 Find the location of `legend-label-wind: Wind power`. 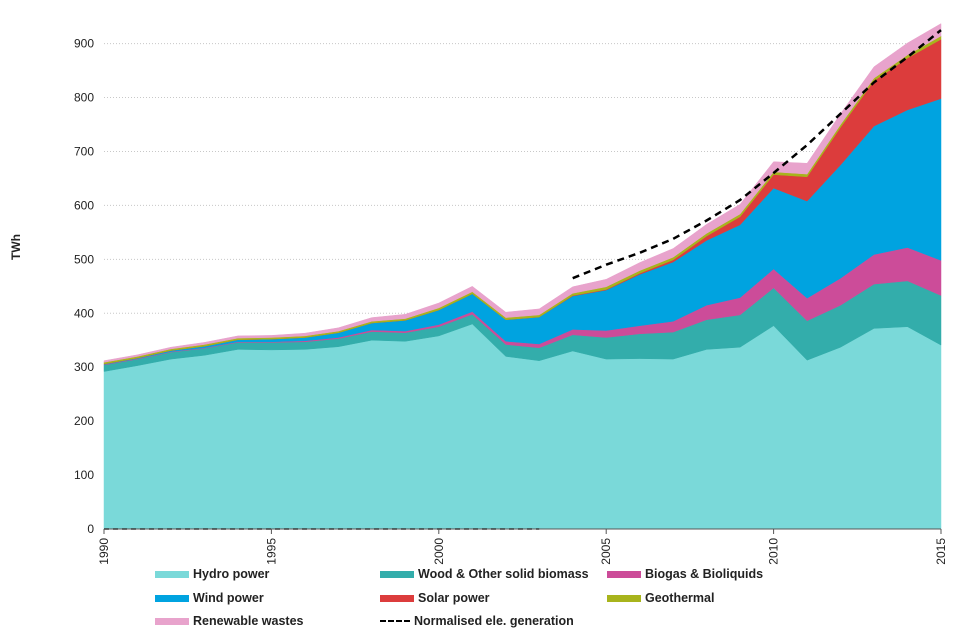

legend-label-wind: Wind power is located at coordinates (228, 598).